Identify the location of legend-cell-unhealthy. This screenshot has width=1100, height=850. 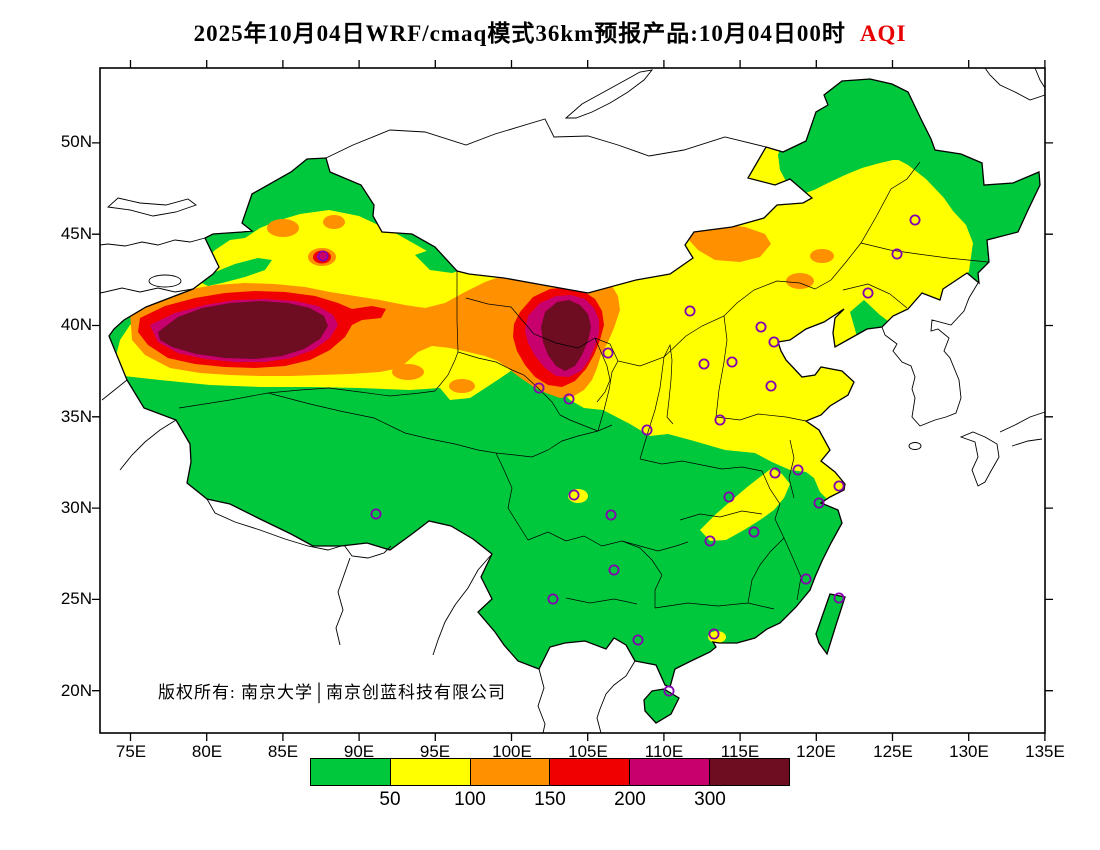
(590, 772).